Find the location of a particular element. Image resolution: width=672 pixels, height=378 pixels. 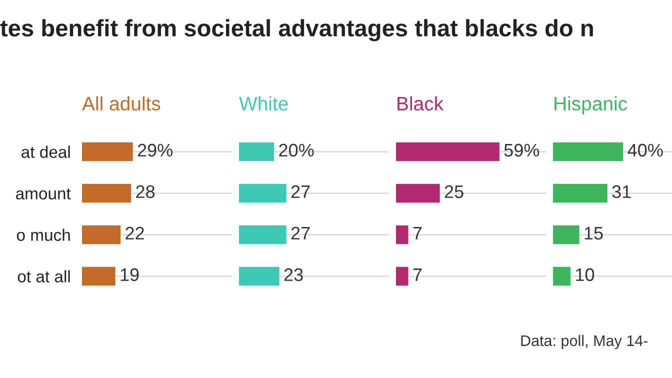

y-tick-label: ot at all is located at coordinates (44, 276).